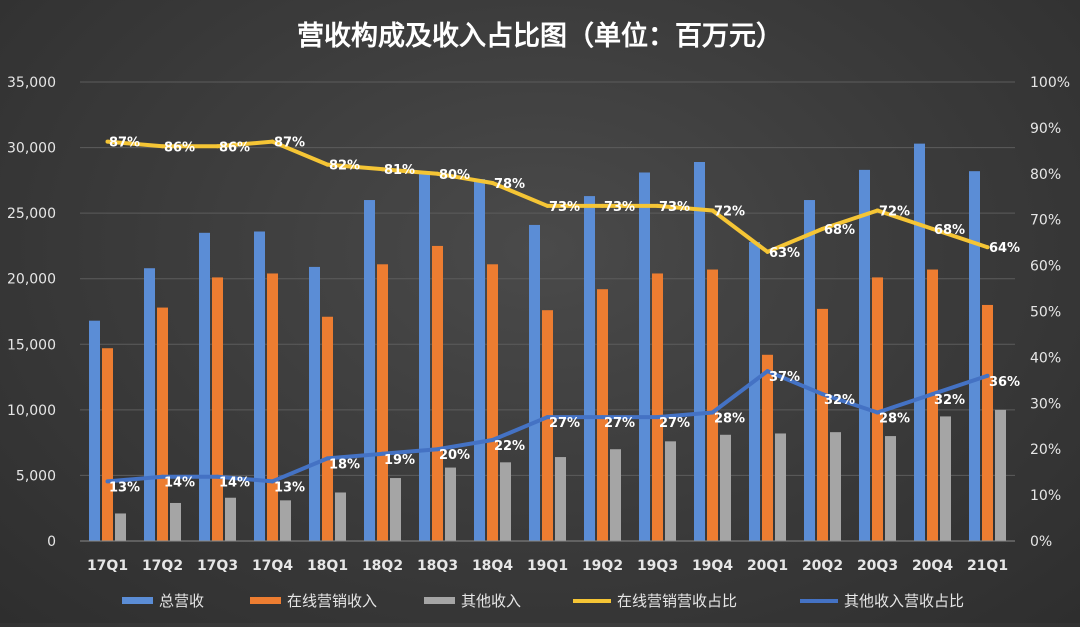  Describe the element at coordinates (31, 83) in the screenshot. I see `y-left-tick-label: 35,000` at that location.